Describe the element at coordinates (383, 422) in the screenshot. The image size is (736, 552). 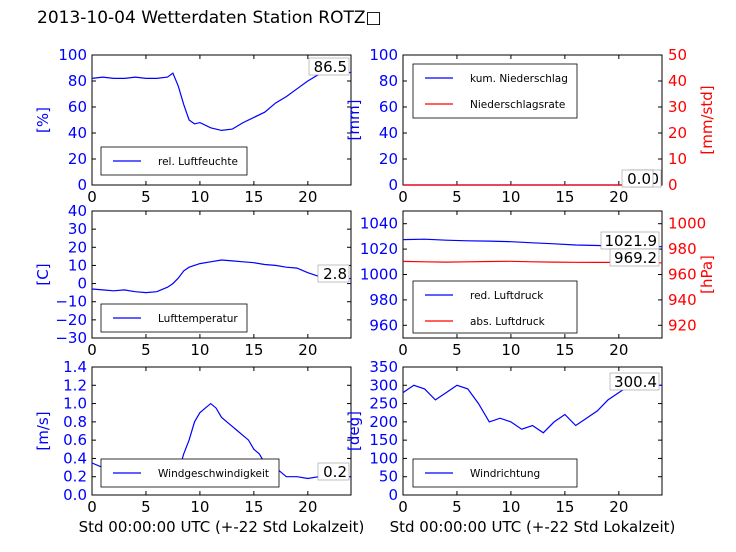
I see `y-tick-label: 200` at that location.